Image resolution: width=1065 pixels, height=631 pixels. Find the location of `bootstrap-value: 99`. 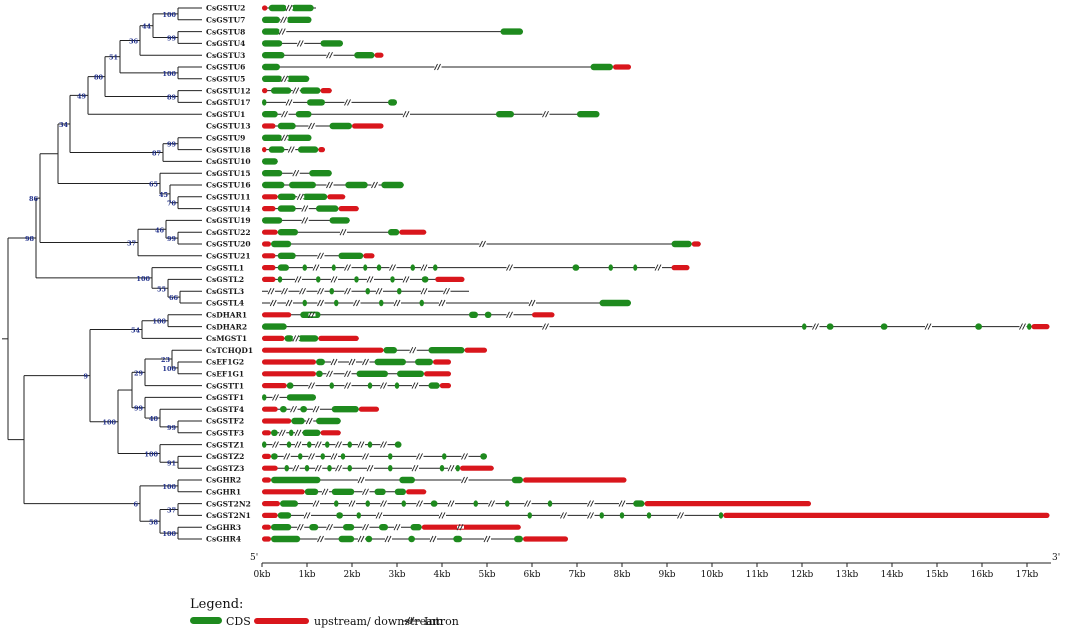

bootstrap-value: 99 is located at coordinates (172, 145).